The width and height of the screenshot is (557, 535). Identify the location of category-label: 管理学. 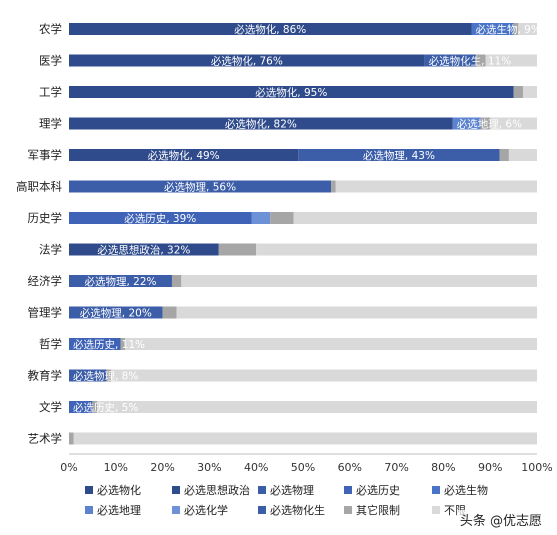
(45, 313).